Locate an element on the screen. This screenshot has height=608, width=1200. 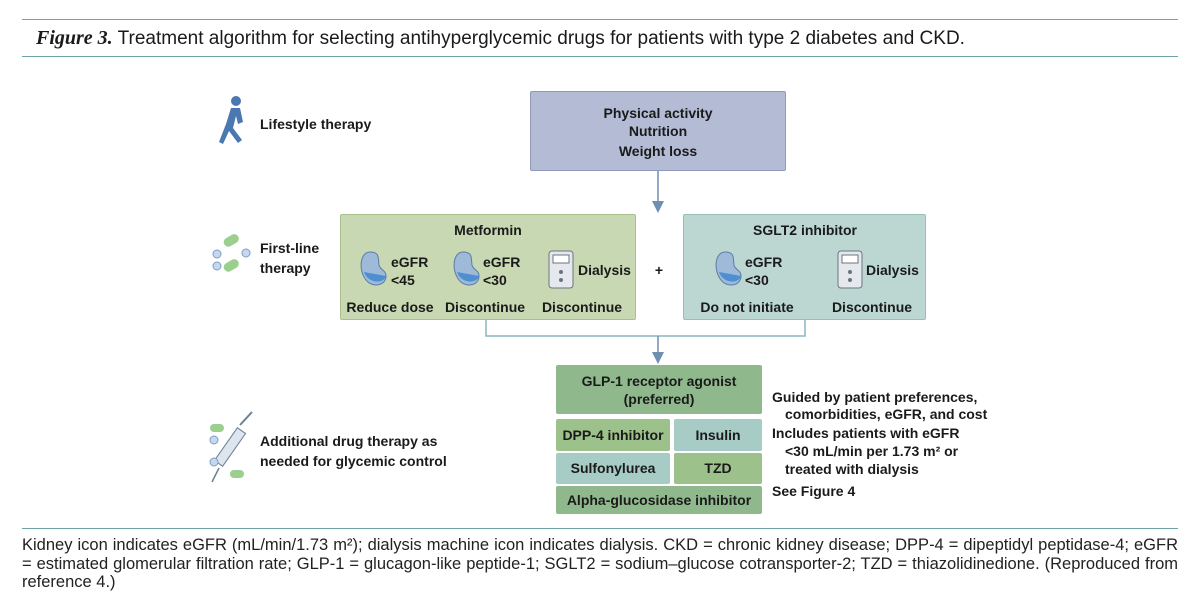
item-action: Do not initiate is located at coordinates (747, 307).